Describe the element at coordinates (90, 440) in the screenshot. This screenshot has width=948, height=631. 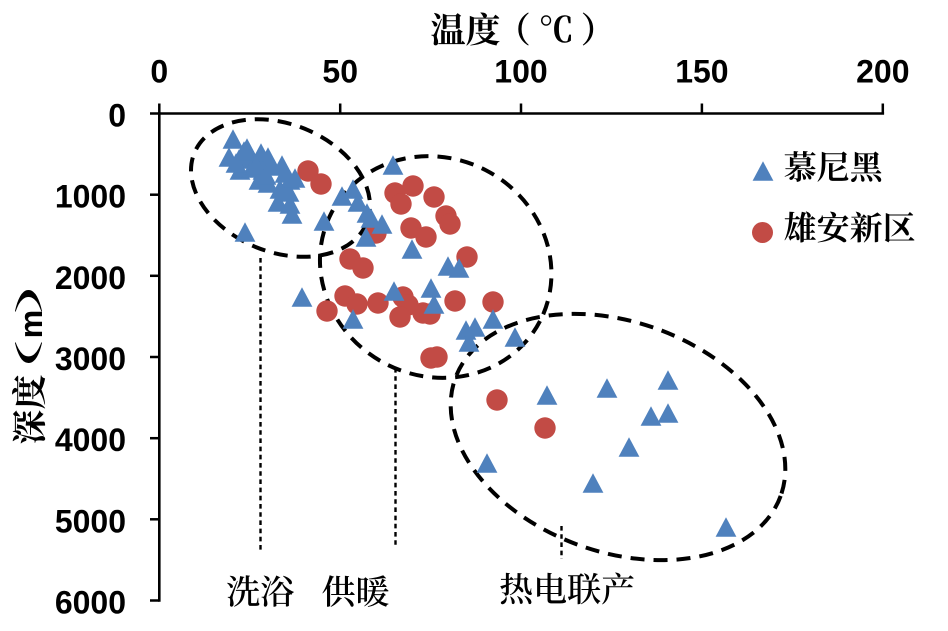
I see `svg-text: 4000` at that location.